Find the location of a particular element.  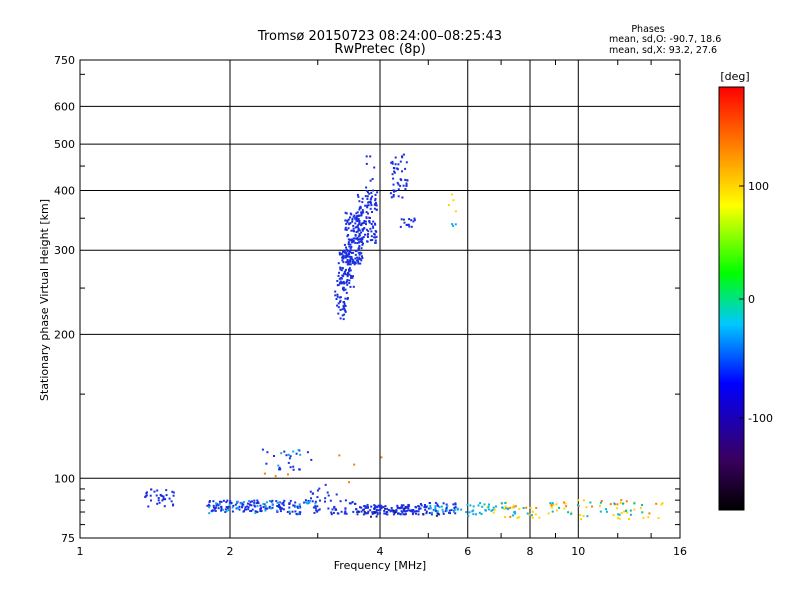

stats-line-o: mean, sd,O: -90.7, 18.6 is located at coordinates (665, 39).